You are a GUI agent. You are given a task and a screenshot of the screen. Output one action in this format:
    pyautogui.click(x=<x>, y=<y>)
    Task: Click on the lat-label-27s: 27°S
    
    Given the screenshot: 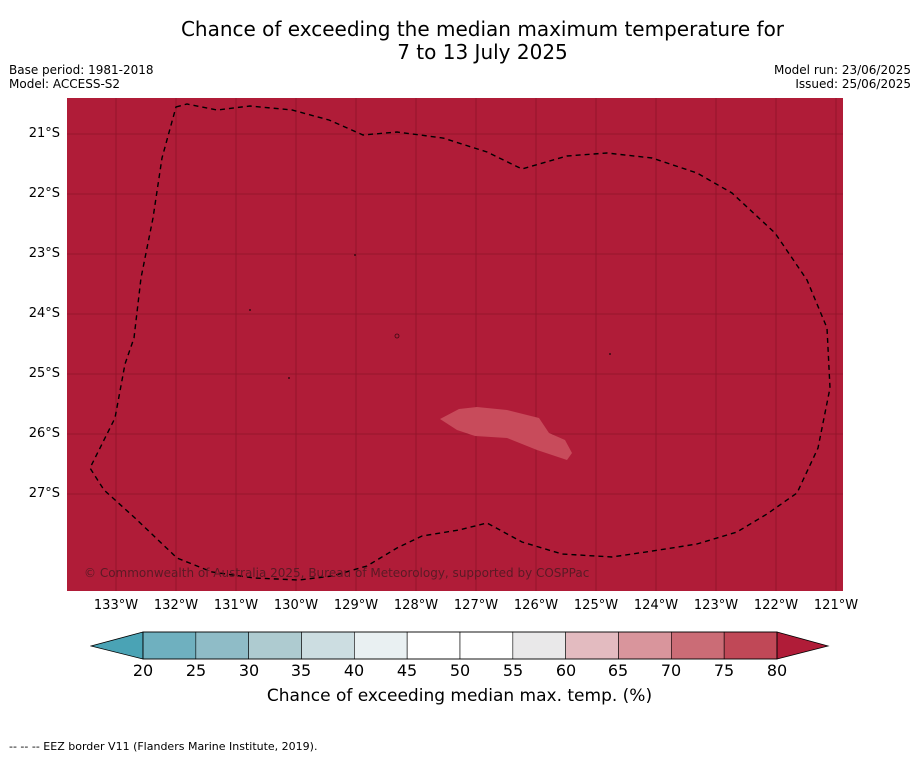 What is the action you would take?
    pyautogui.click(x=44, y=493)
    